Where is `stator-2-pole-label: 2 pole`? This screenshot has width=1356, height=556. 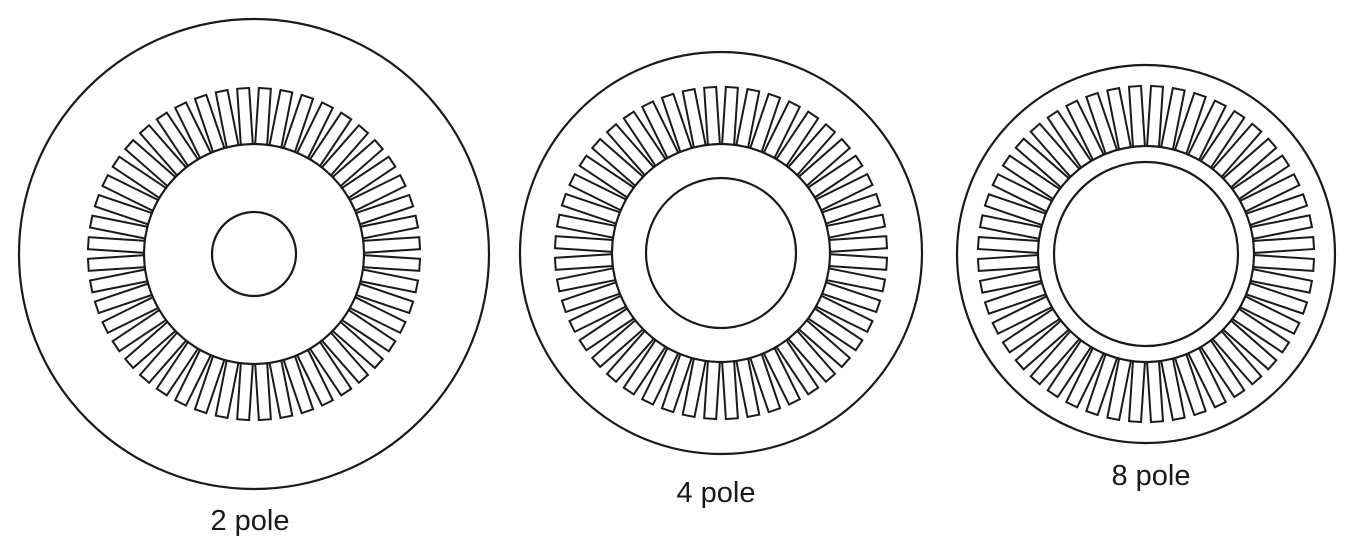
stator-2-pole-label: 2 pole is located at coordinates (250, 521).